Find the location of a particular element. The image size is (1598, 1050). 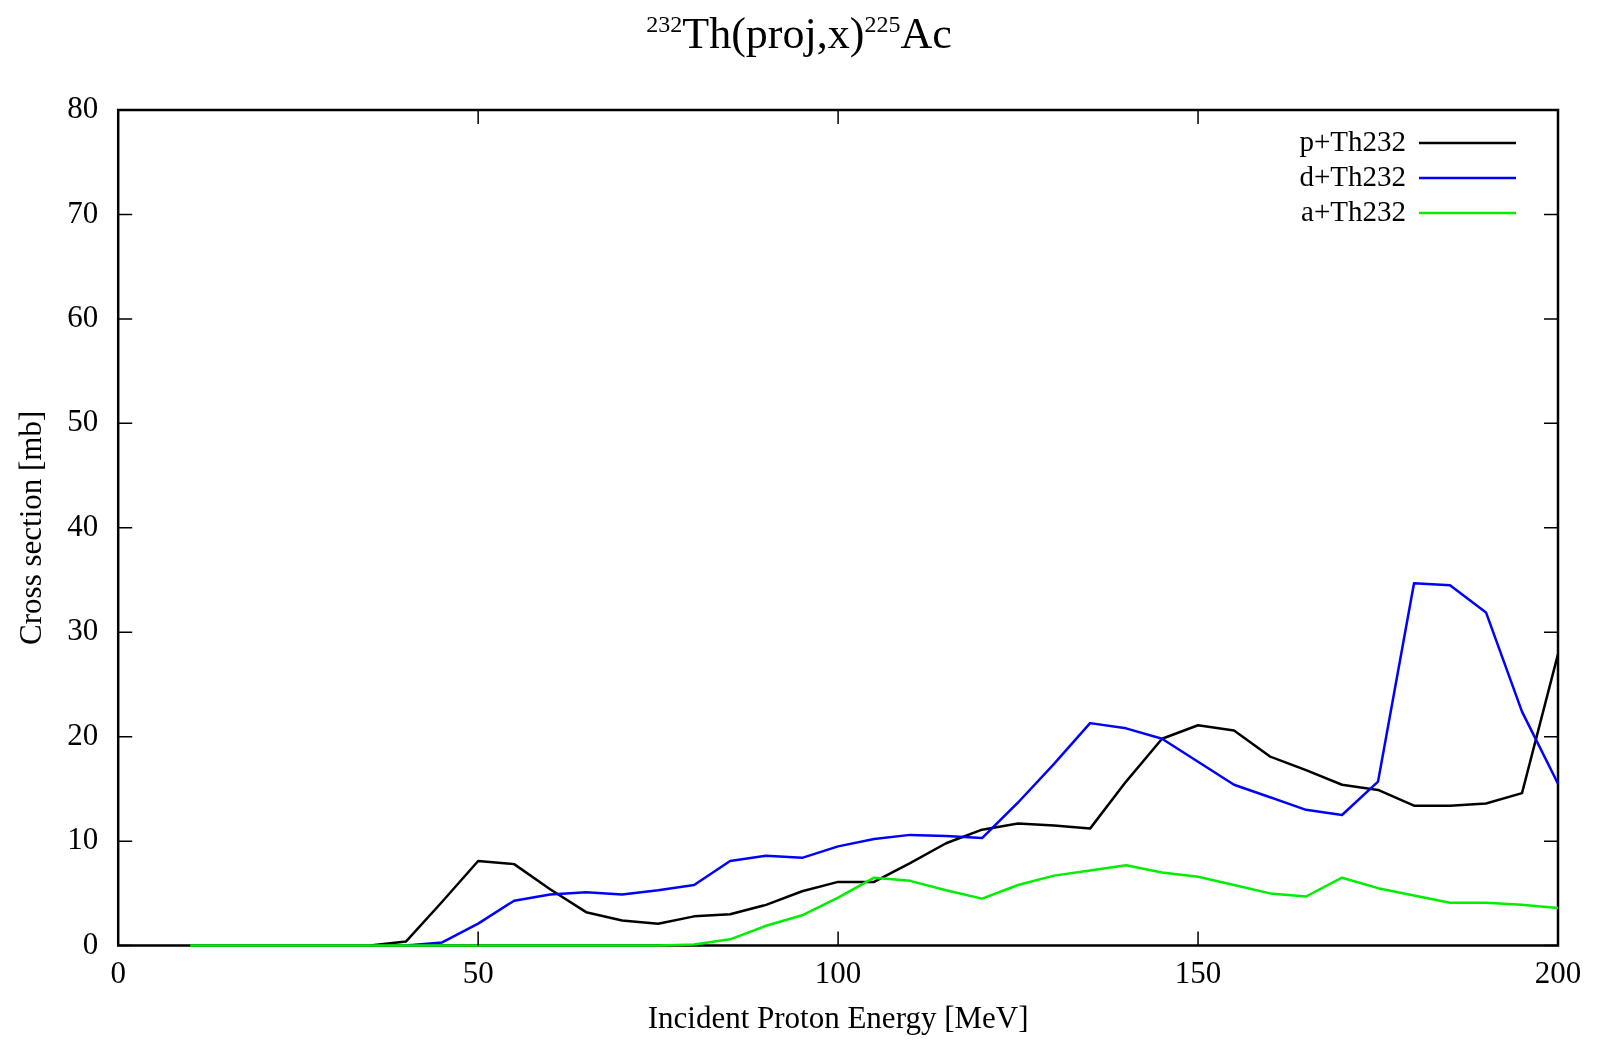

x-tick-label: 50 is located at coordinates (478, 973).